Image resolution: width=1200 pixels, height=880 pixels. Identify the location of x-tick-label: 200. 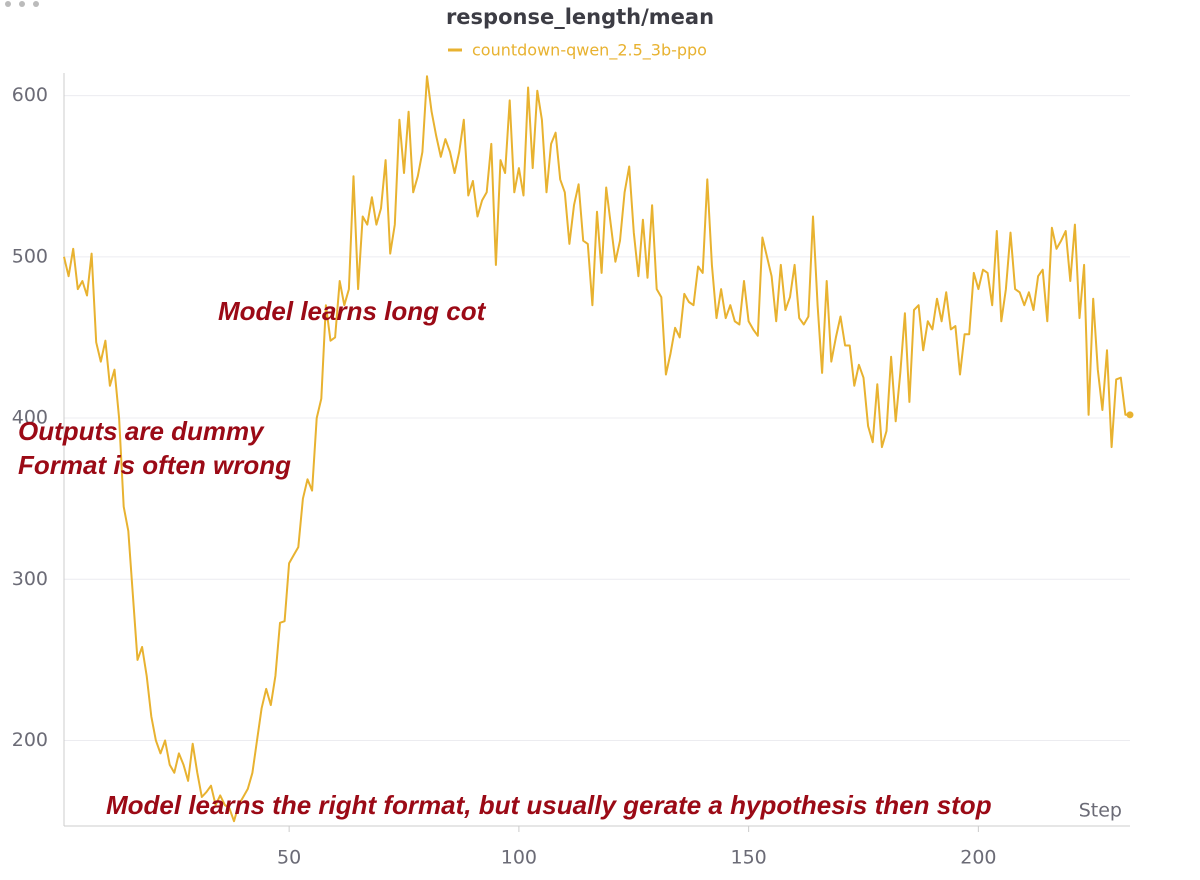
(978, 858).